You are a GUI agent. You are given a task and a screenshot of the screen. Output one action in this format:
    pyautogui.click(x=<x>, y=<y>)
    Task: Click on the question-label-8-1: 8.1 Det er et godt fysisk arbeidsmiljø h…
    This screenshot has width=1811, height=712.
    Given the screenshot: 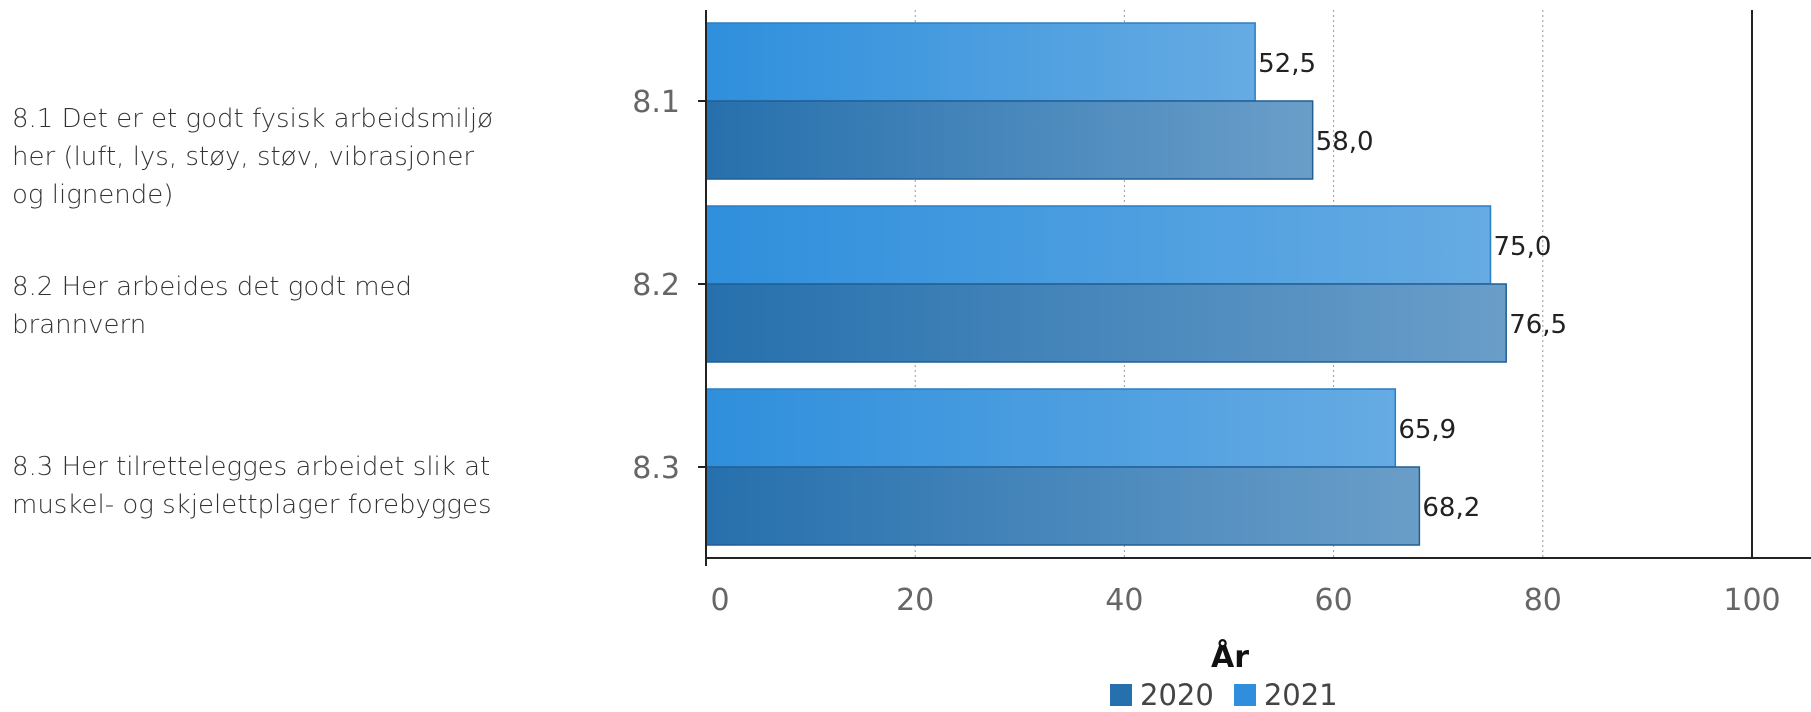 What is the action you would take?
    pyautogui.click(x=252, y=157)
    